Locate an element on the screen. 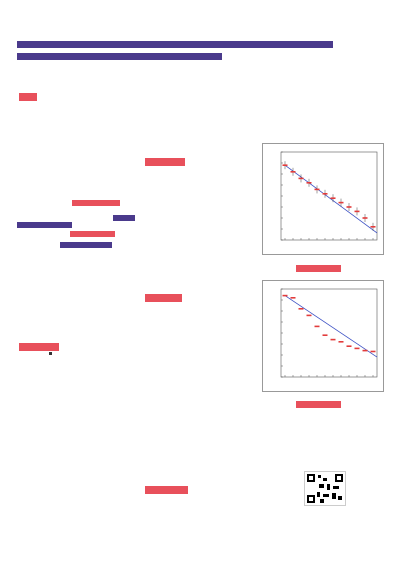 The image size is (400, 565). poster-subtitle is located at coordinates (119, 56).